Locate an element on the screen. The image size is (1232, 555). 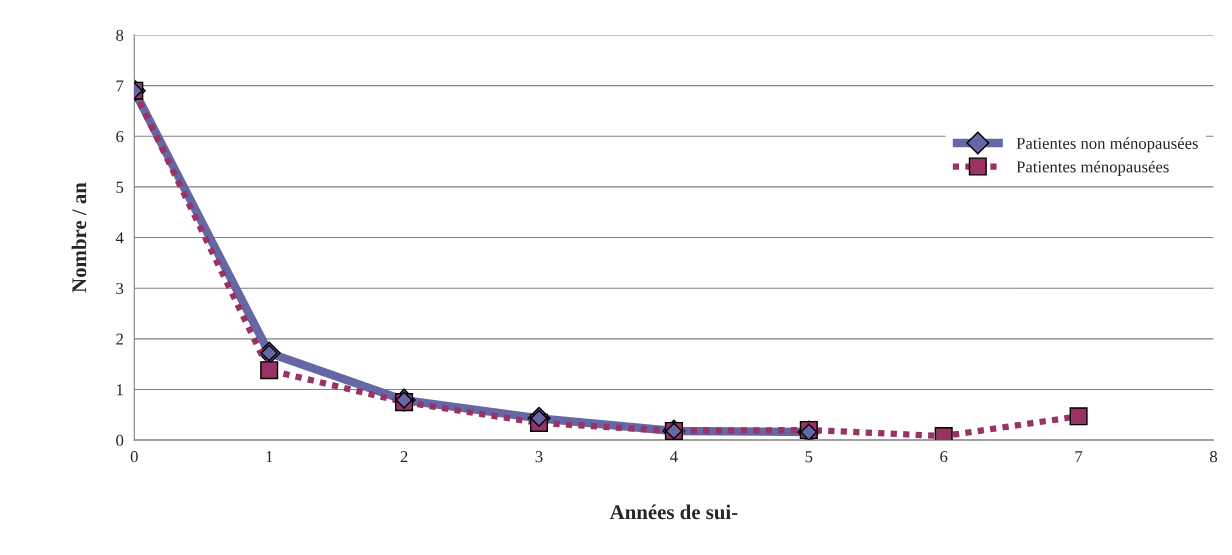
x-tick-label: 7 is located at coordinates (1079, 457).